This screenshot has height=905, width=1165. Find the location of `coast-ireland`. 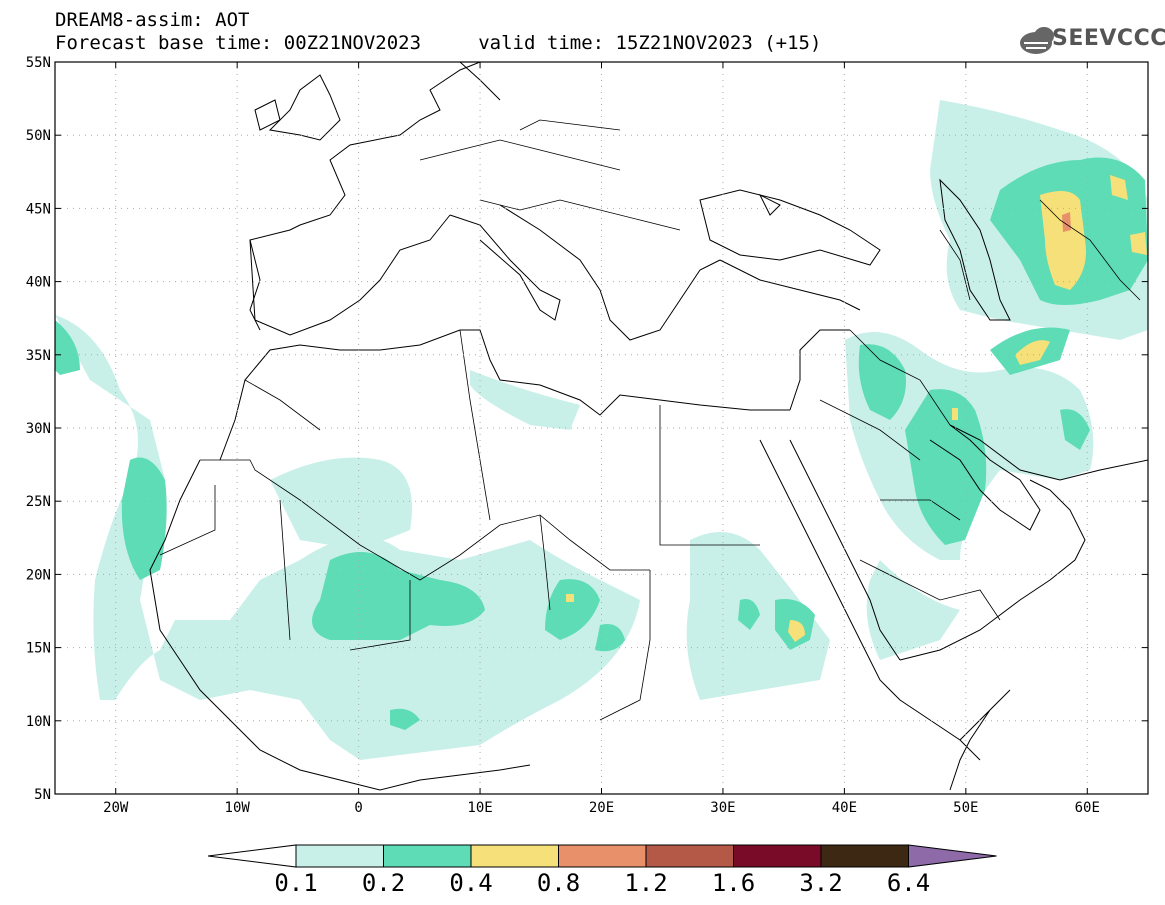

coast-ireland is located at coordinates (267, 115).